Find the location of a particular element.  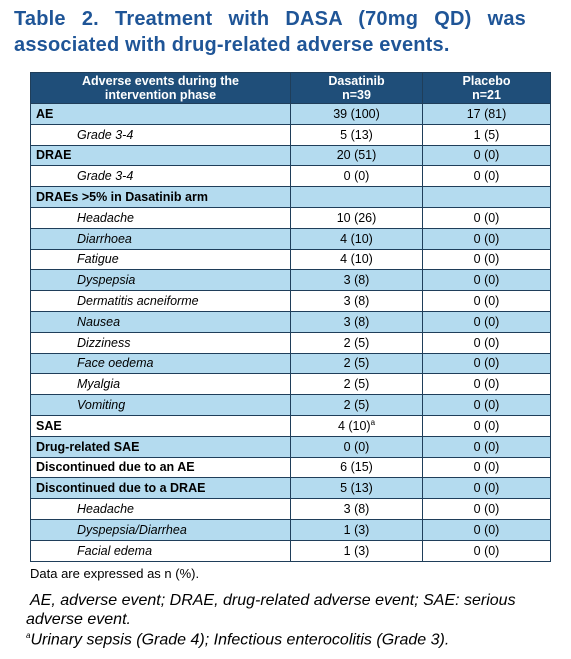

cell-value: 17 (81) is located at coordinates (486, 113).